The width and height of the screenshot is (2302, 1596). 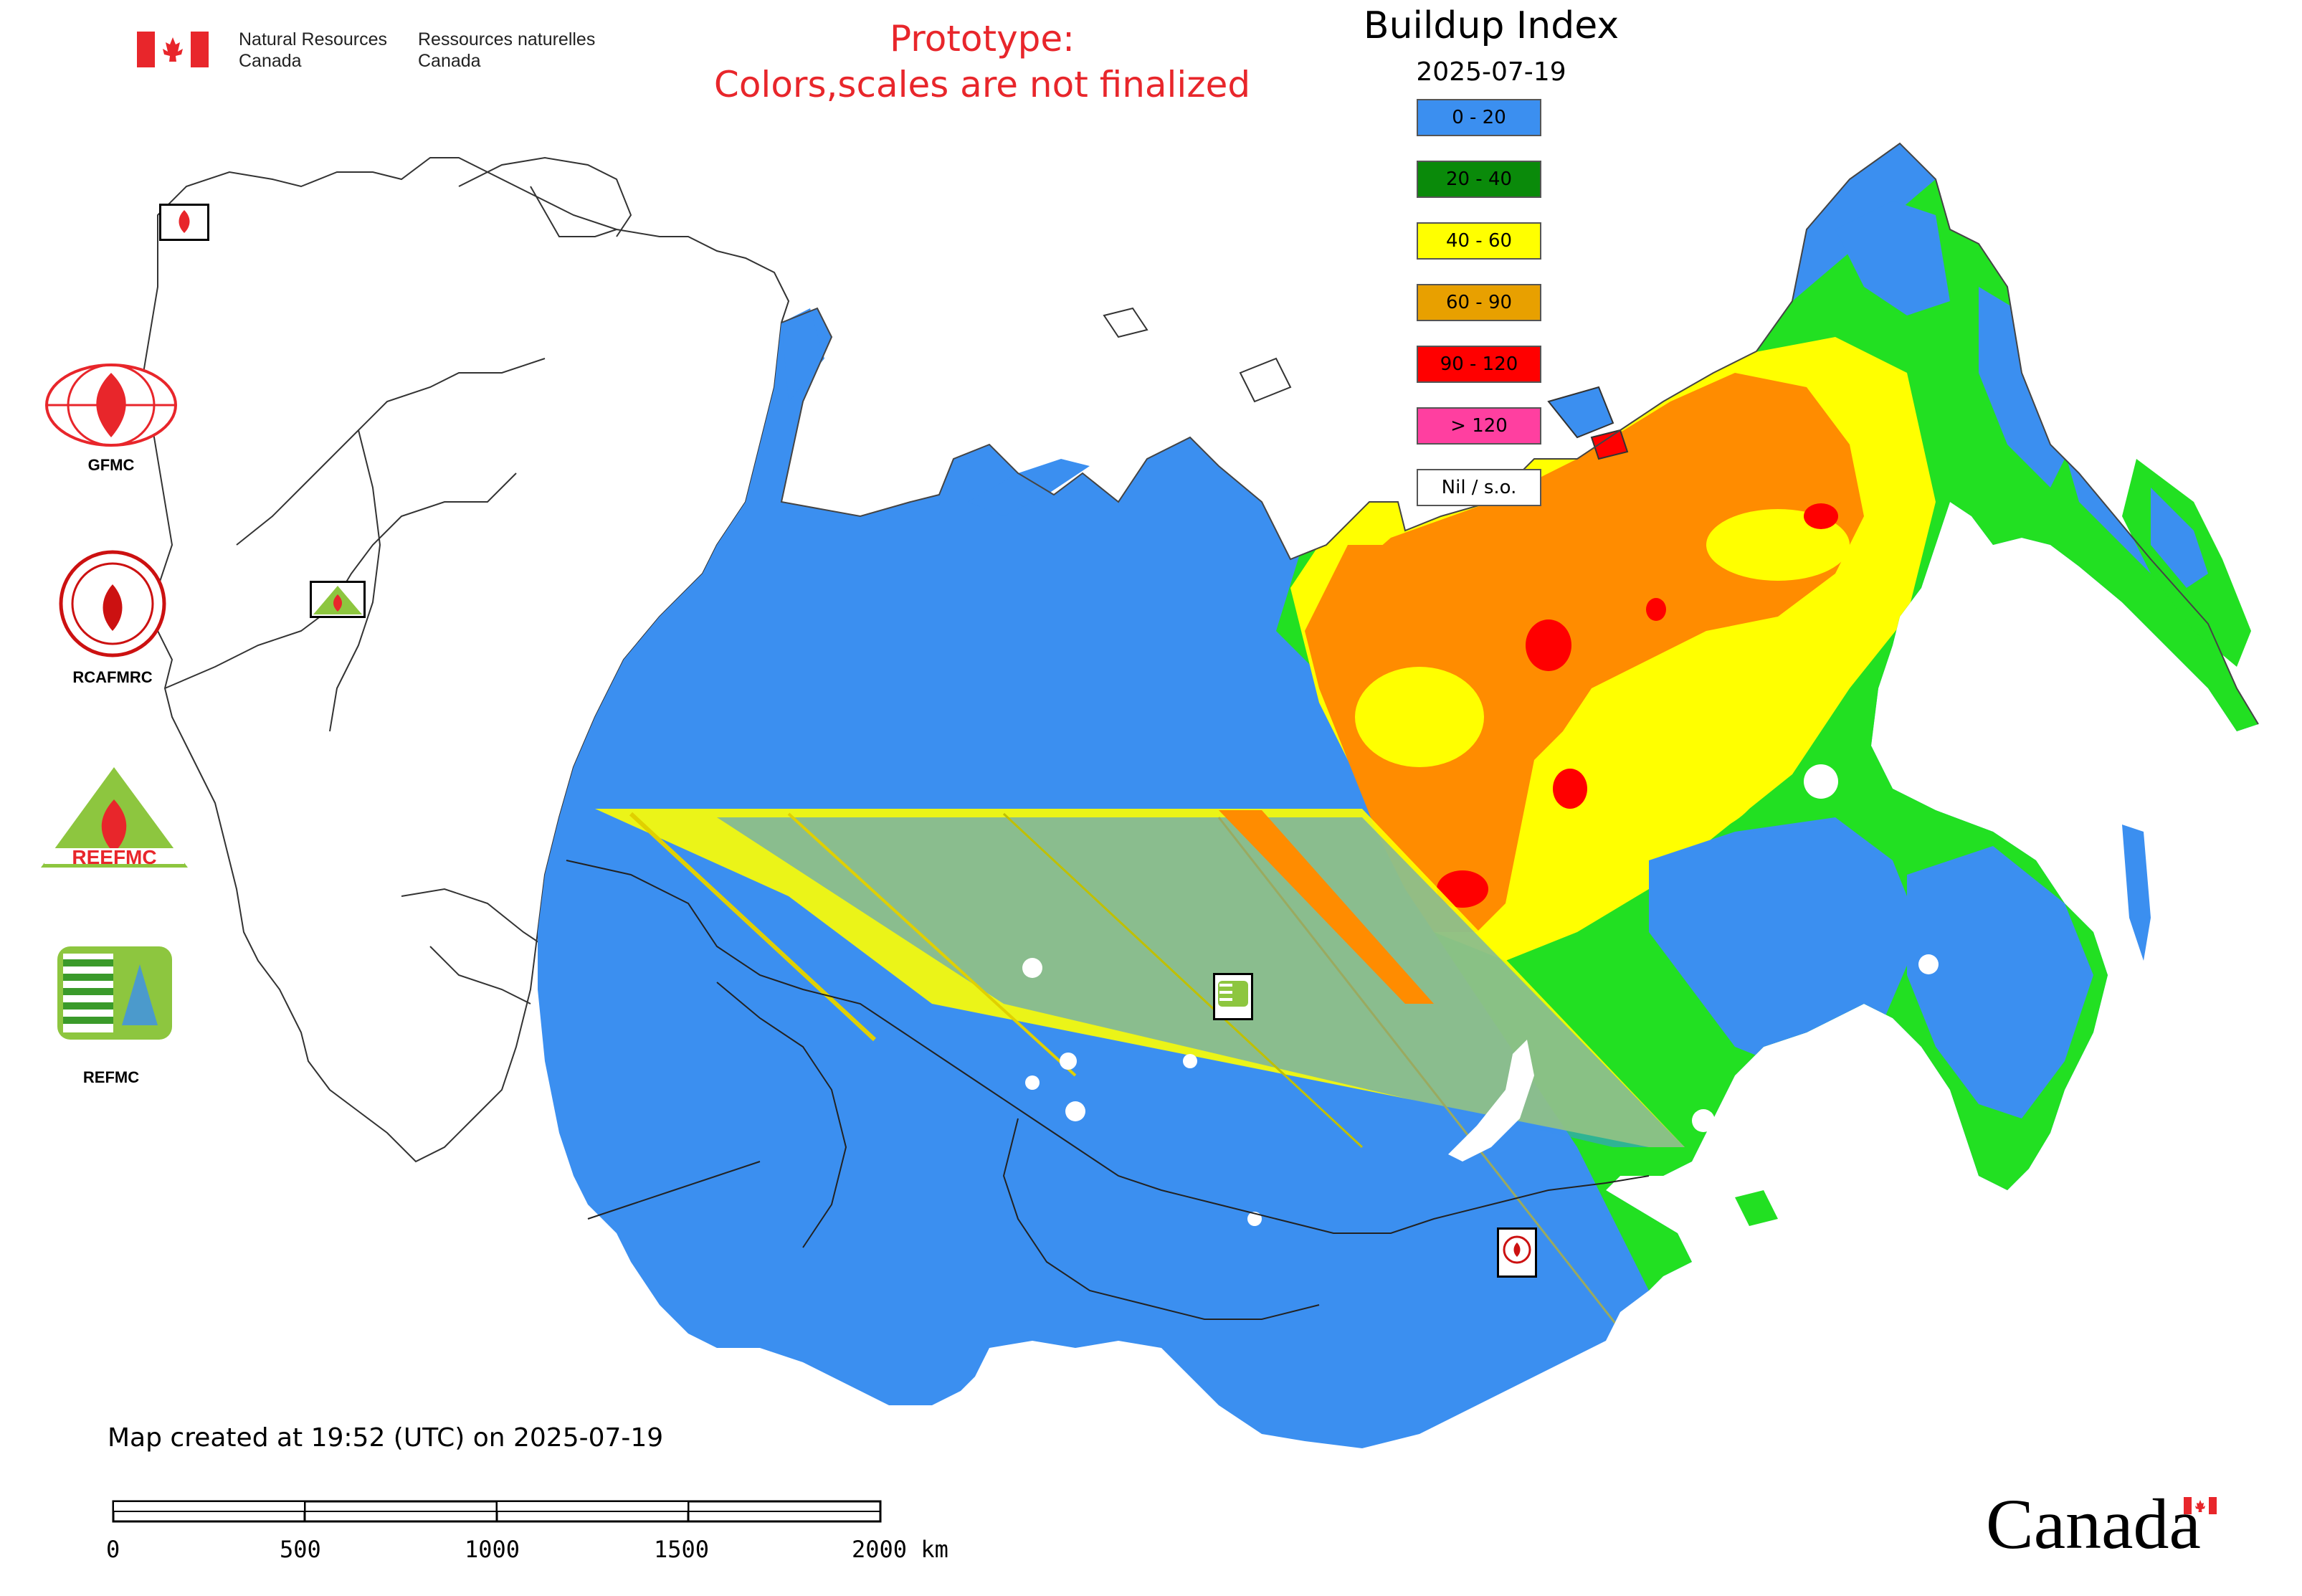 What do you see at coordinates (497, 1511) in the screenshot?
I see `scale-bar` at bounding box center [497, 1511].